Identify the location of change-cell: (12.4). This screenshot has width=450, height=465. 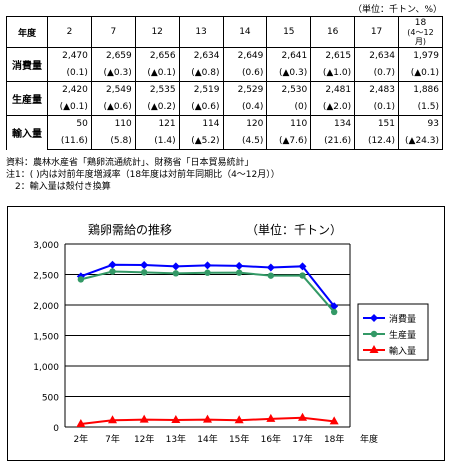
(376, 141).